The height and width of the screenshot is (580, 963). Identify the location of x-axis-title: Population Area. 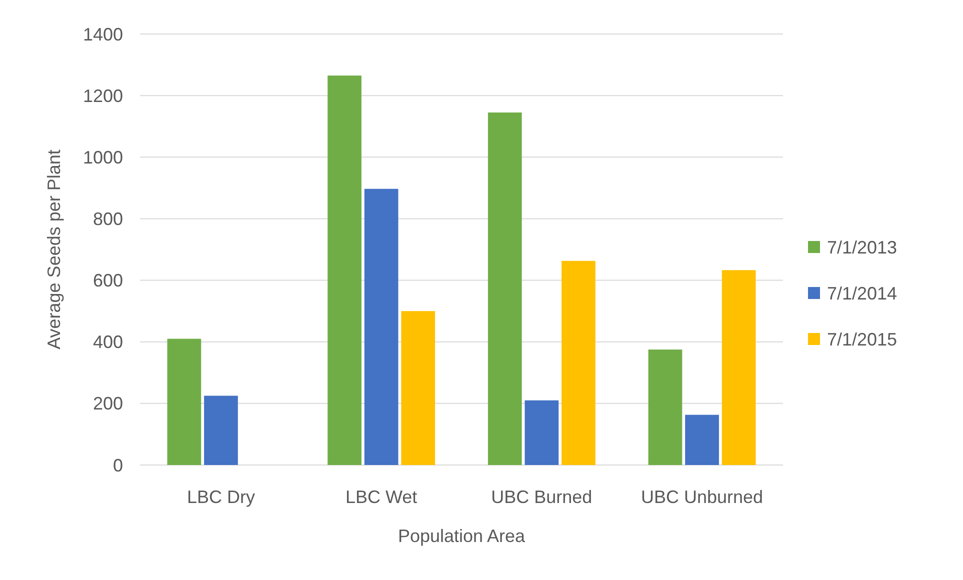
(462, 536).